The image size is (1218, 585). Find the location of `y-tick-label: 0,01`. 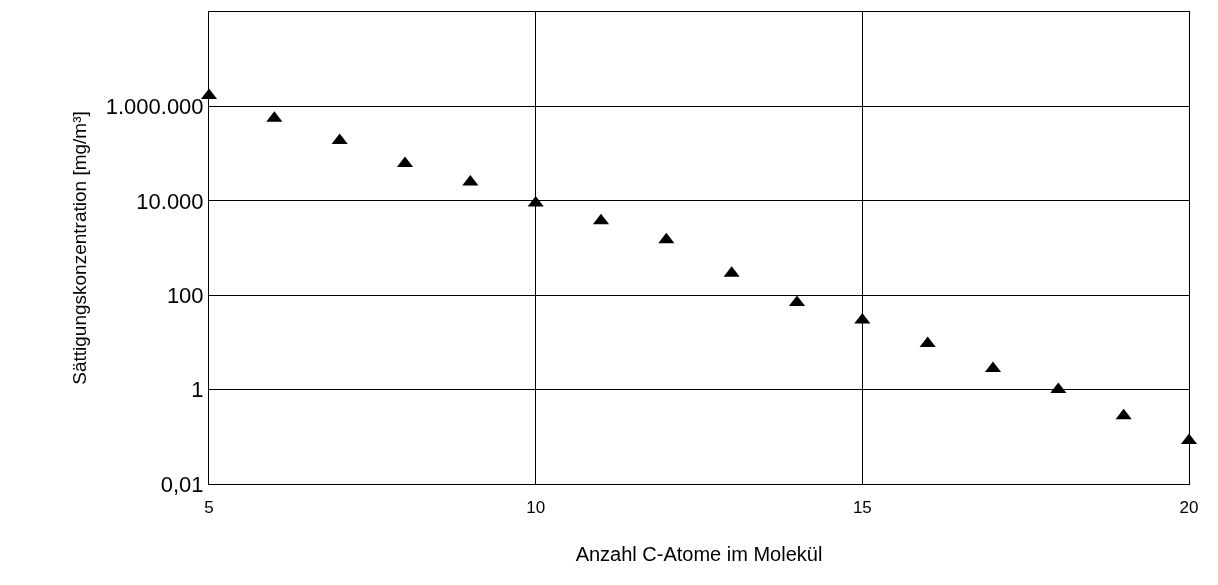

y-tick-label: 0,01 is located at coordinates (182, 484).